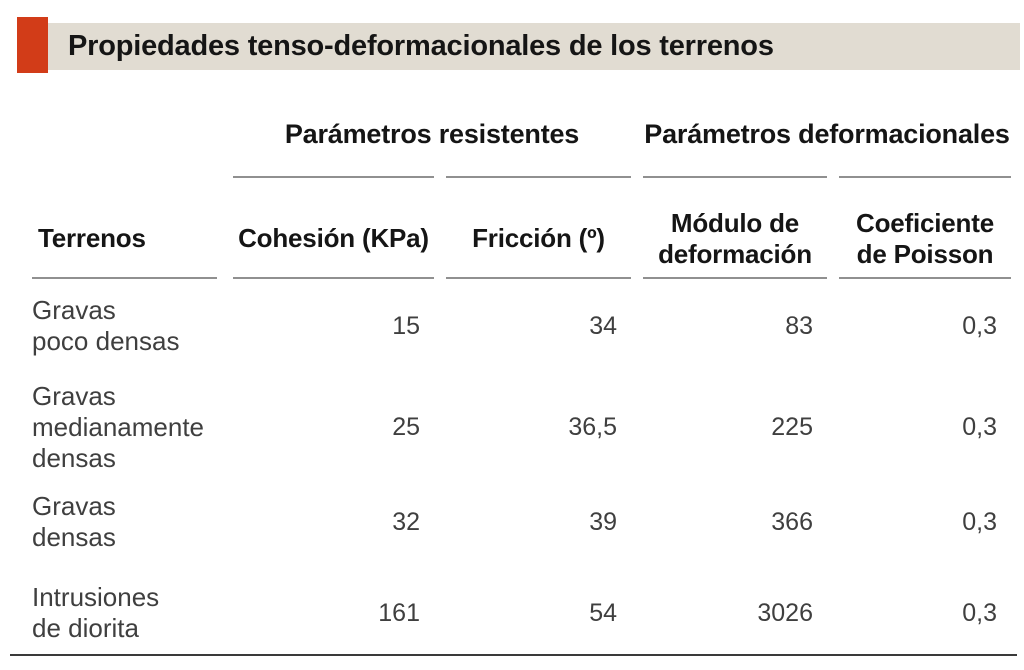 The width and height of the screenshot is (1024, 670). Describe the element at coordinates (799, 325) in the screenshot. I see `modulo-value: 83` at that location.